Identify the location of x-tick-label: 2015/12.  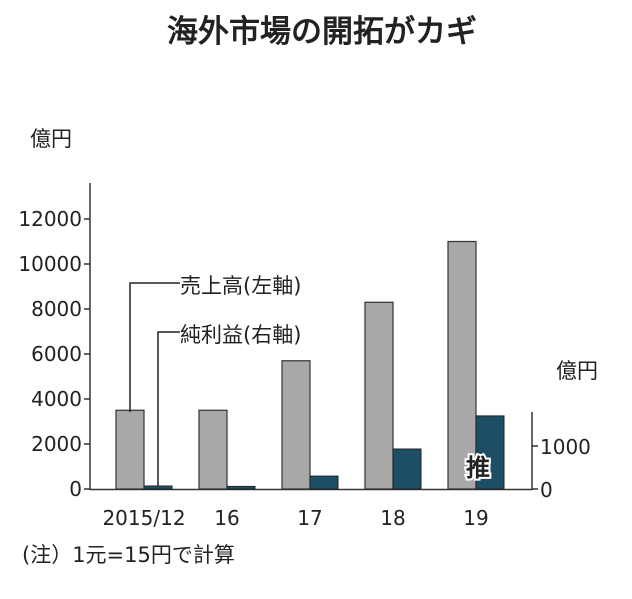
(143, 518).